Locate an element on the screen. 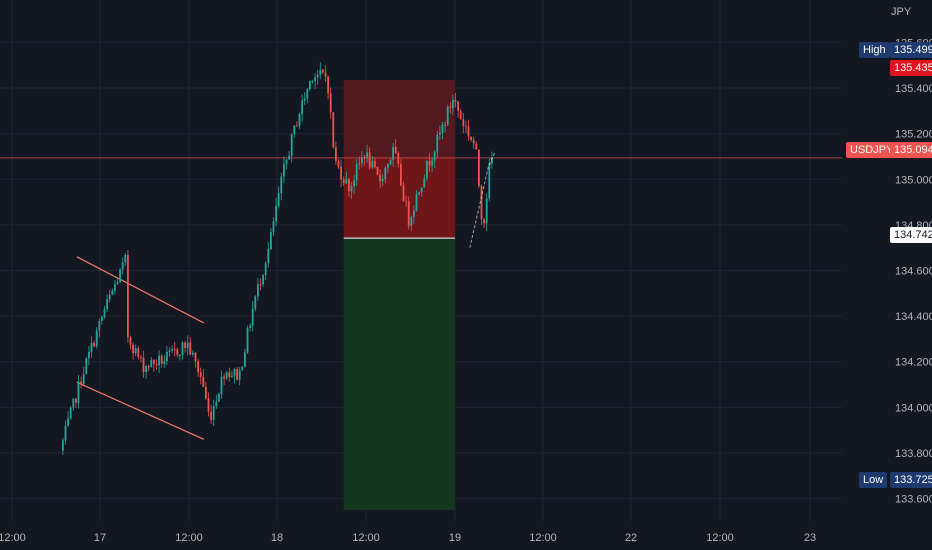 This screenshot has width=932, height=550. y-tick-label: 135.200 is located at coordinates (913, 135).